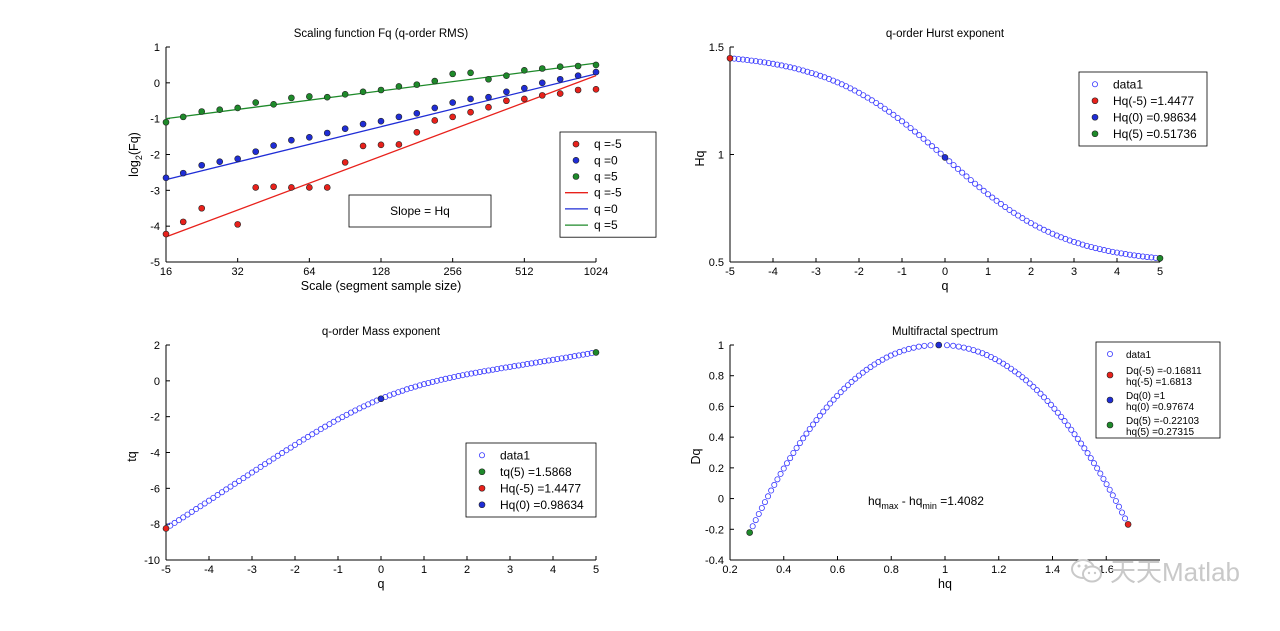 This screenshot has height=631, width=1280. I want to click on legend-entry: Dq(-5) =-0.16811, so click(1164, 371).